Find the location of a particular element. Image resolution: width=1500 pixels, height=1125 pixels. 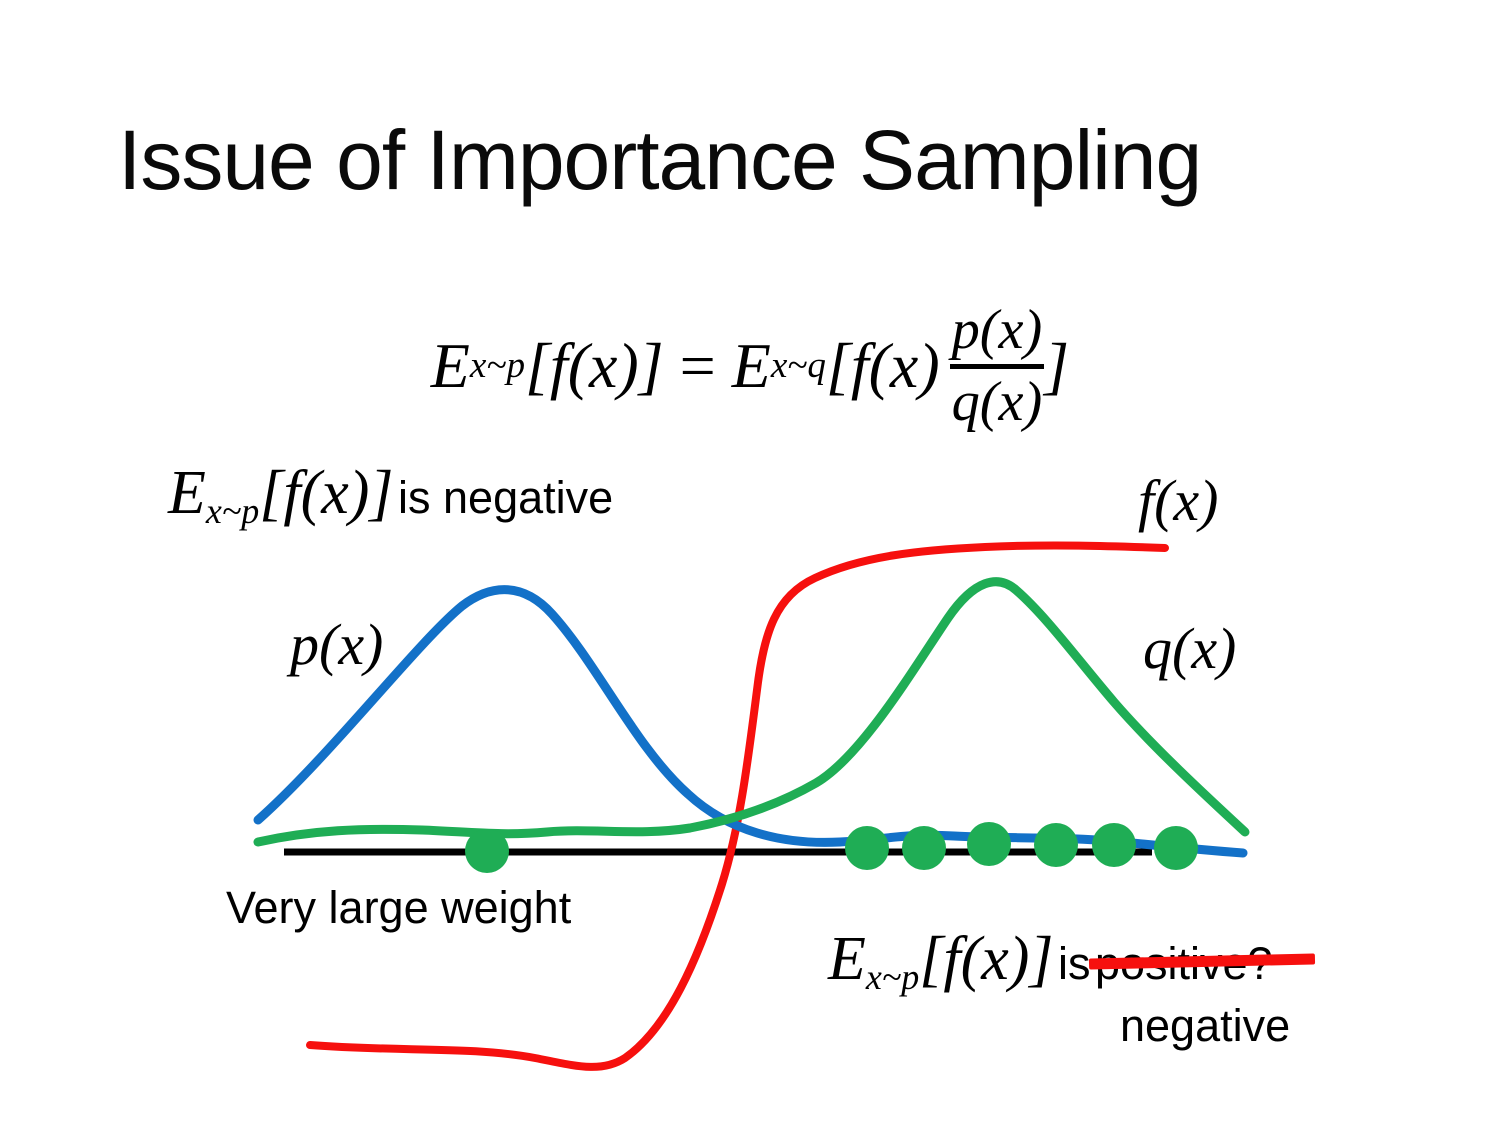

sample-dot-left is located at coordinates (487, 851).